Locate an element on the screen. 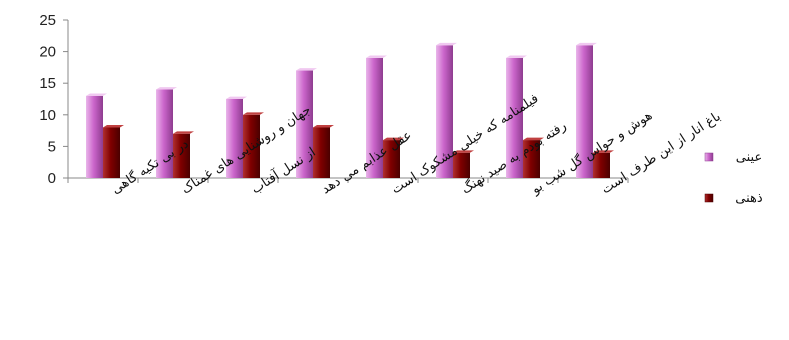  y-tick-labels: 0 5 10 15 20 25 is located at coordinates (47, 99).